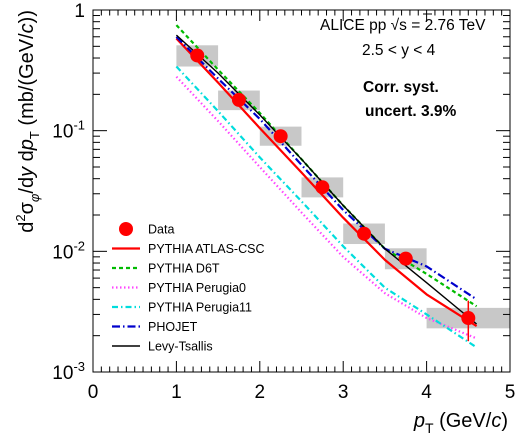 The width and height of the screenshot is (515, 440). Describe the element at coordinates (176, 392) in the screenshot. I see `x-tick-label: 1` at that location.